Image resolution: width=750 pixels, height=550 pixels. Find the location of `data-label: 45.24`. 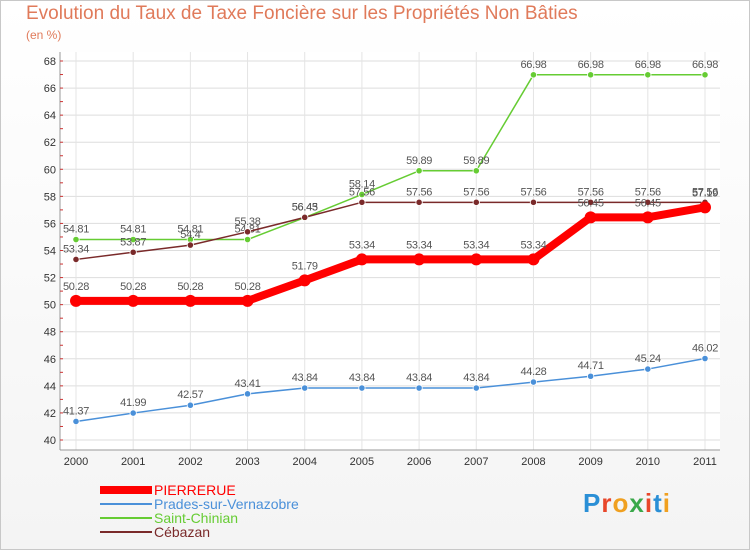

data-label: 45.24 is located at coordinates (648, 359).